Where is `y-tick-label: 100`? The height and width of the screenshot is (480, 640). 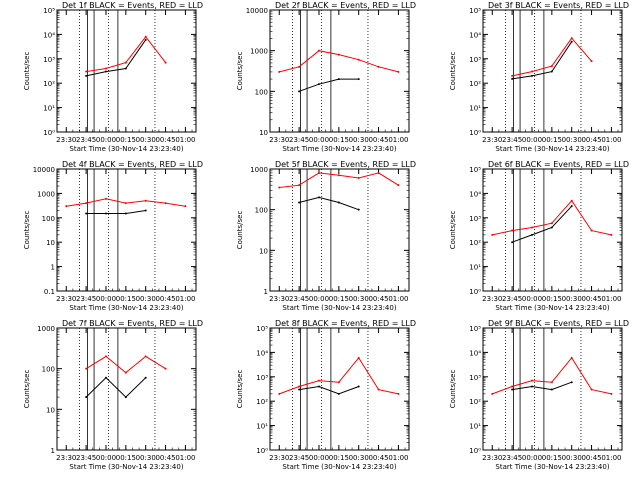 y-tick-label: 100 is located at coordinates (48, 219).